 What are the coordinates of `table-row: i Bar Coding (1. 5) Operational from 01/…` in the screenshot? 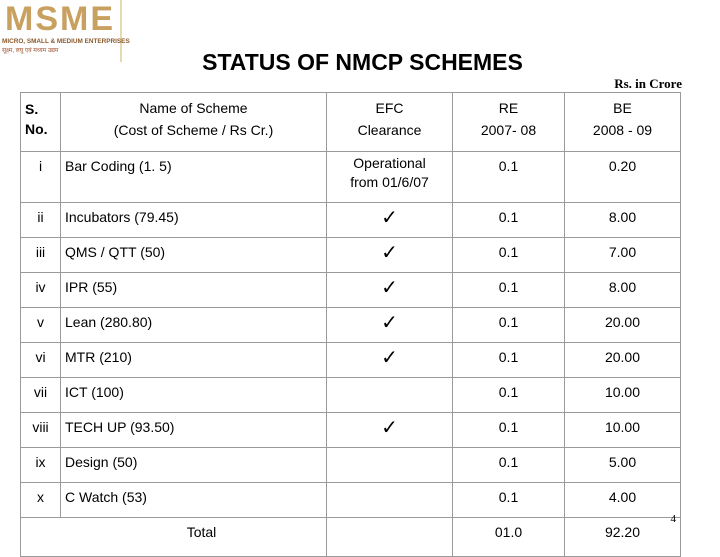 It's located at (350, 177).